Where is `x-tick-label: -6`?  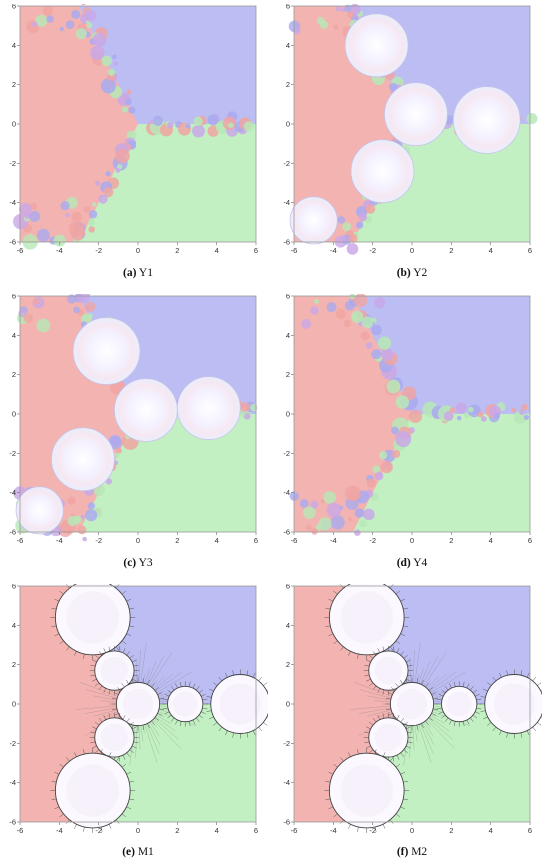 x-tick-label: -6 is located at coordinates (20, 250).